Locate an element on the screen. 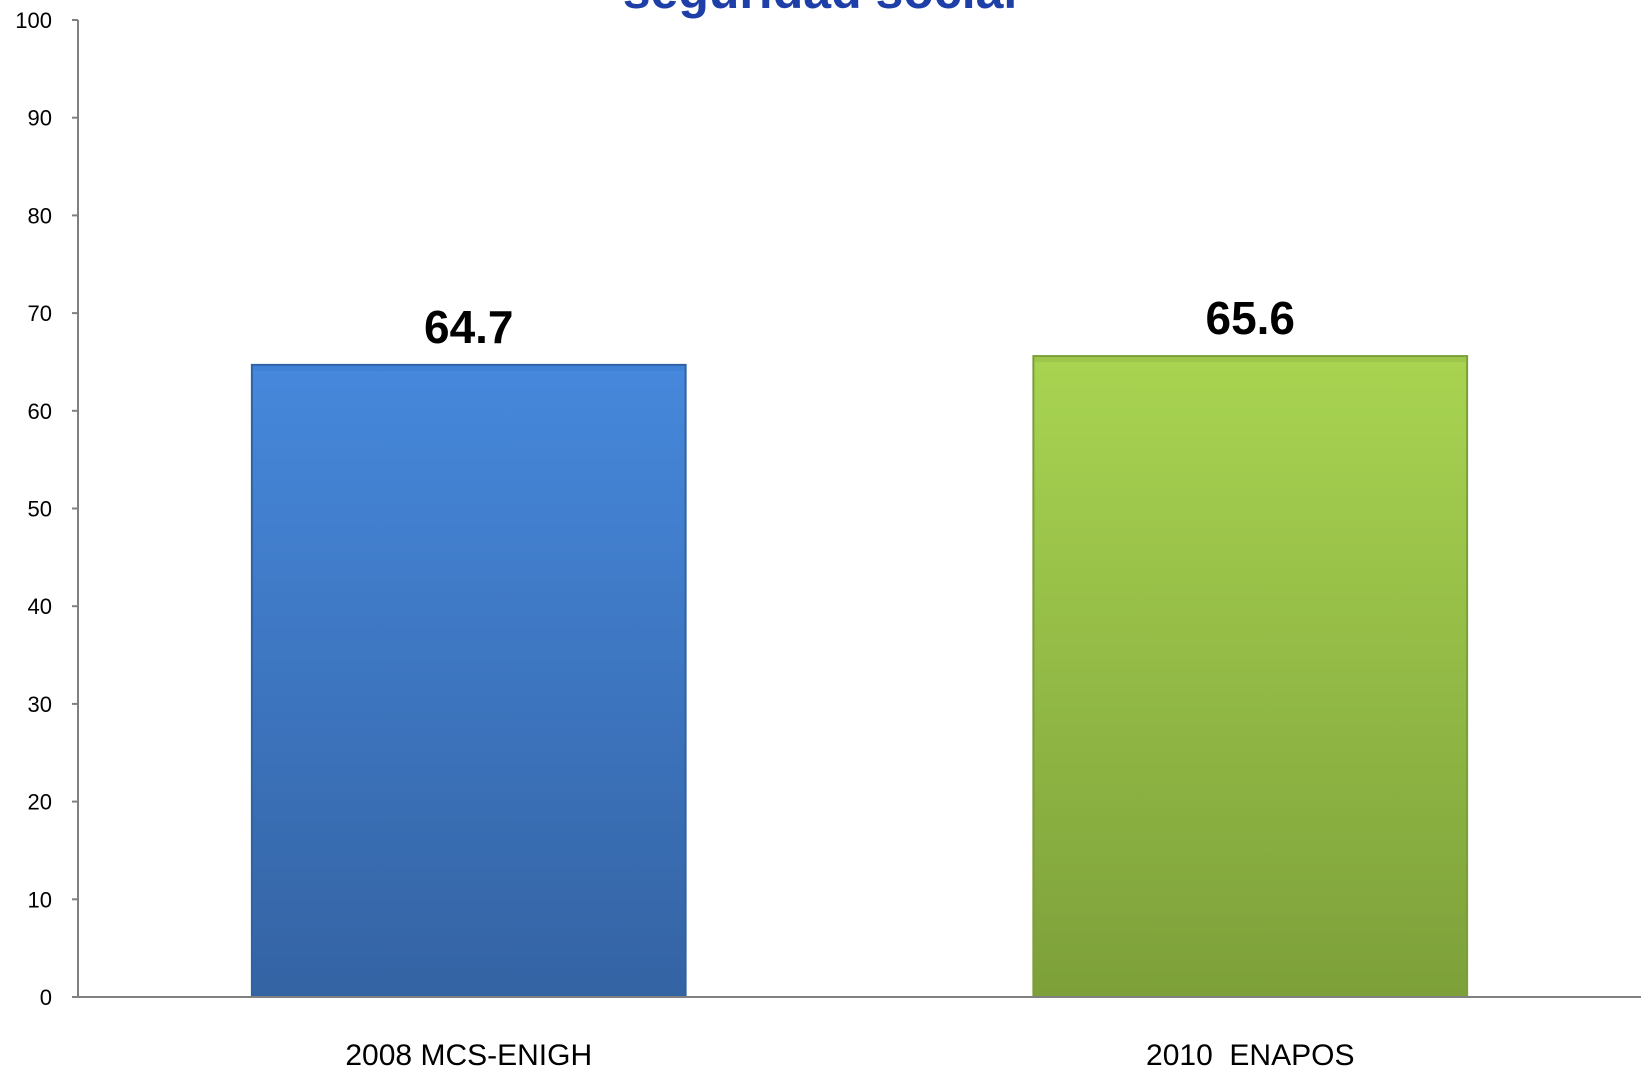 This screenshot has height=1070, width=1641. y-tick-label: 30 is located at coordinates (40, 704).